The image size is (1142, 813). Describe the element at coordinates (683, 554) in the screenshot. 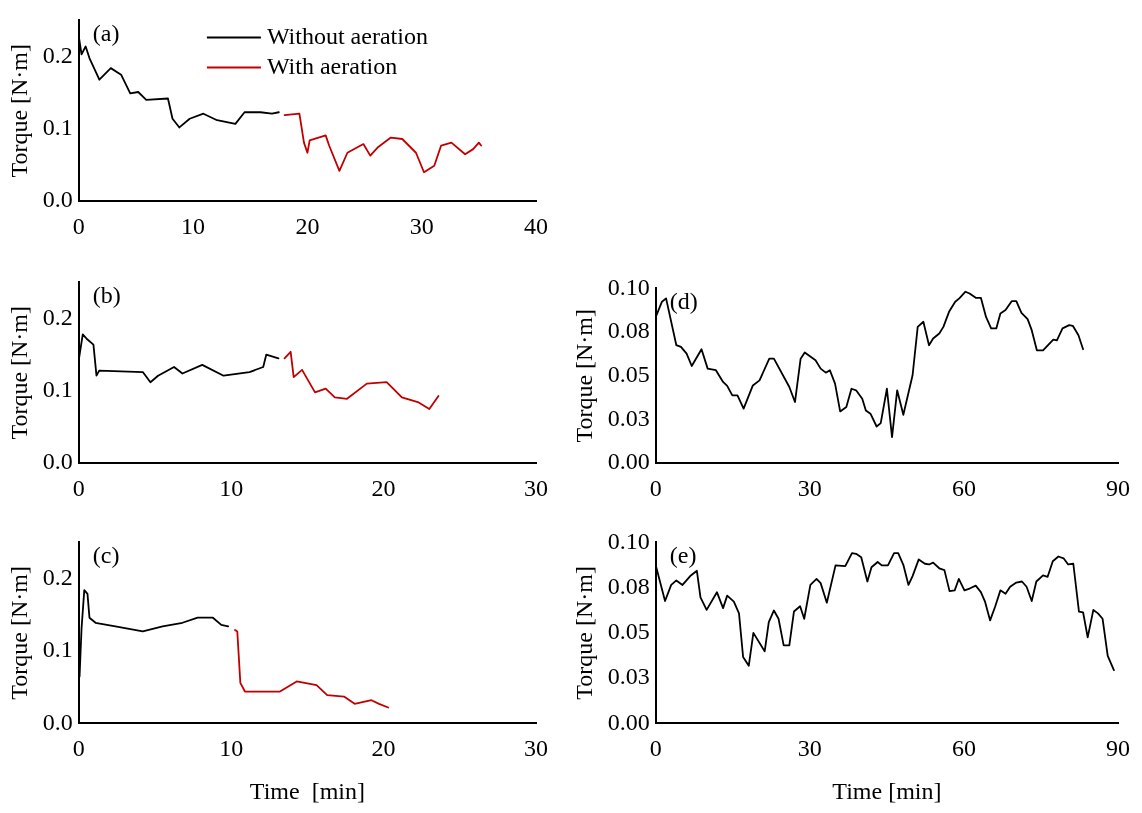

I see `annotation: (e)` at that location.